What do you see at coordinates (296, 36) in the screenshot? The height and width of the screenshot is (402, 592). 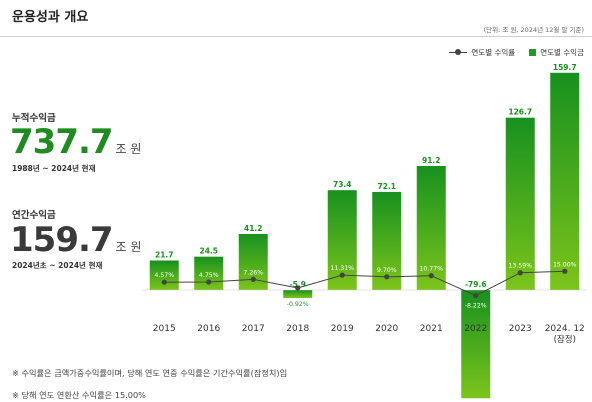 I see `header-divider` at bounding box center [296, 36].